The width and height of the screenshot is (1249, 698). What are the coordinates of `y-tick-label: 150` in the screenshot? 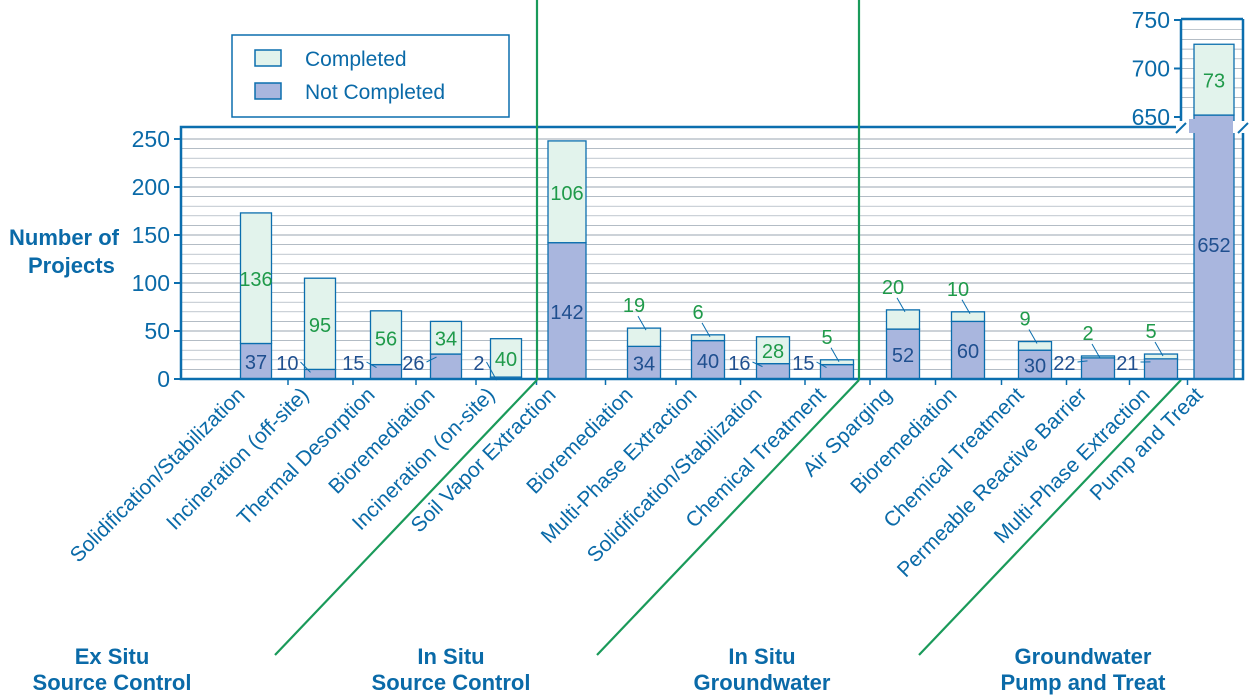 It's located at (151, 235).